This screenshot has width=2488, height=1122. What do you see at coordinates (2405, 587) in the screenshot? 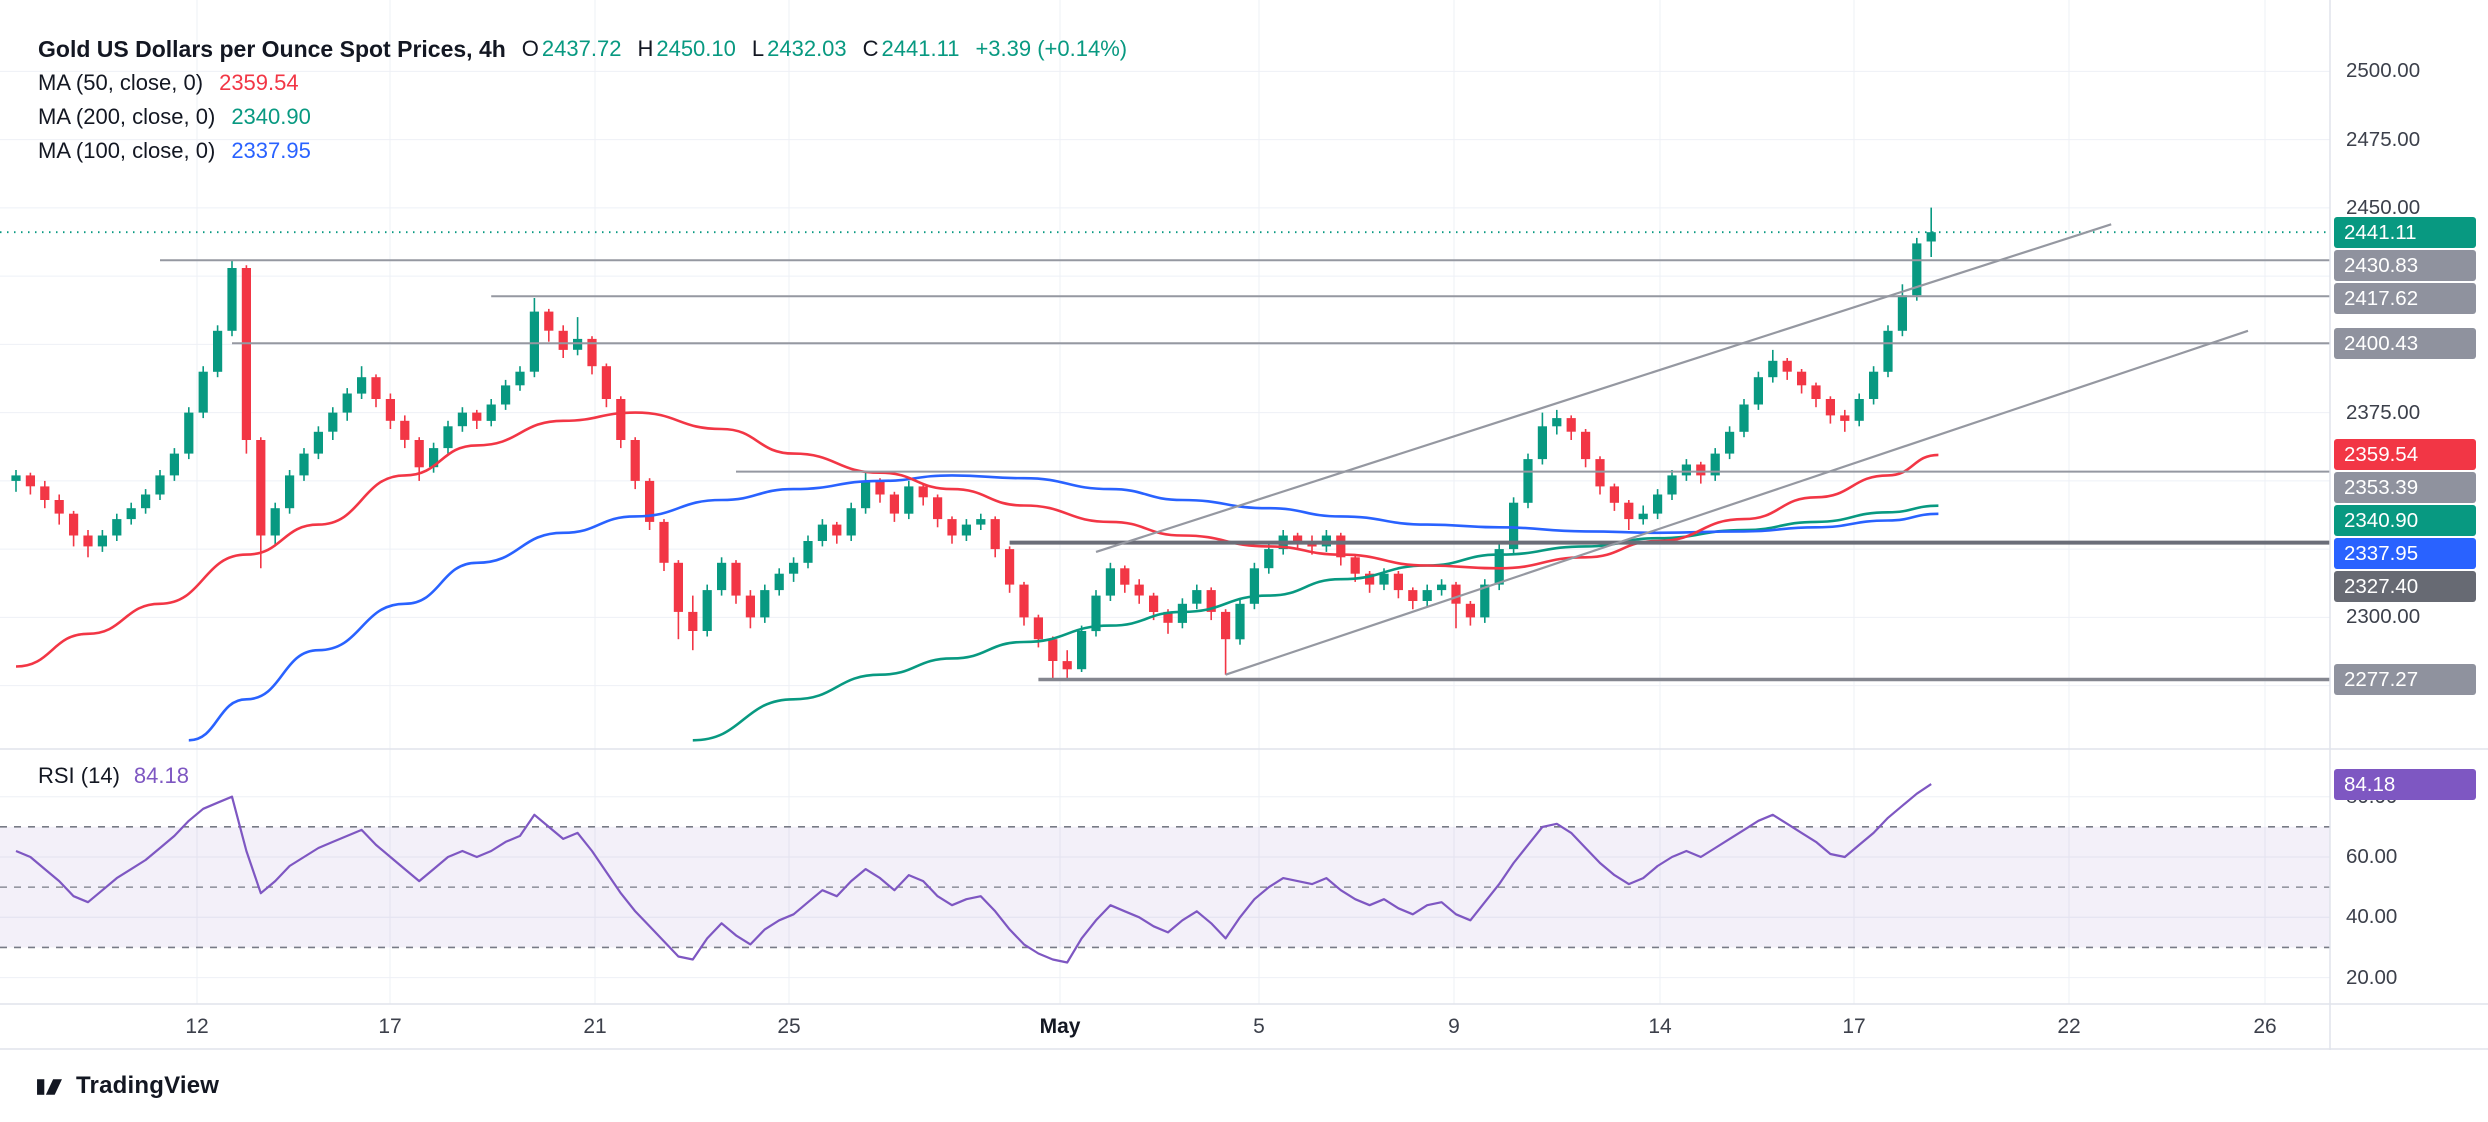
I see `price-label-badge: 2327.40` at bounding box center [2405, 587].